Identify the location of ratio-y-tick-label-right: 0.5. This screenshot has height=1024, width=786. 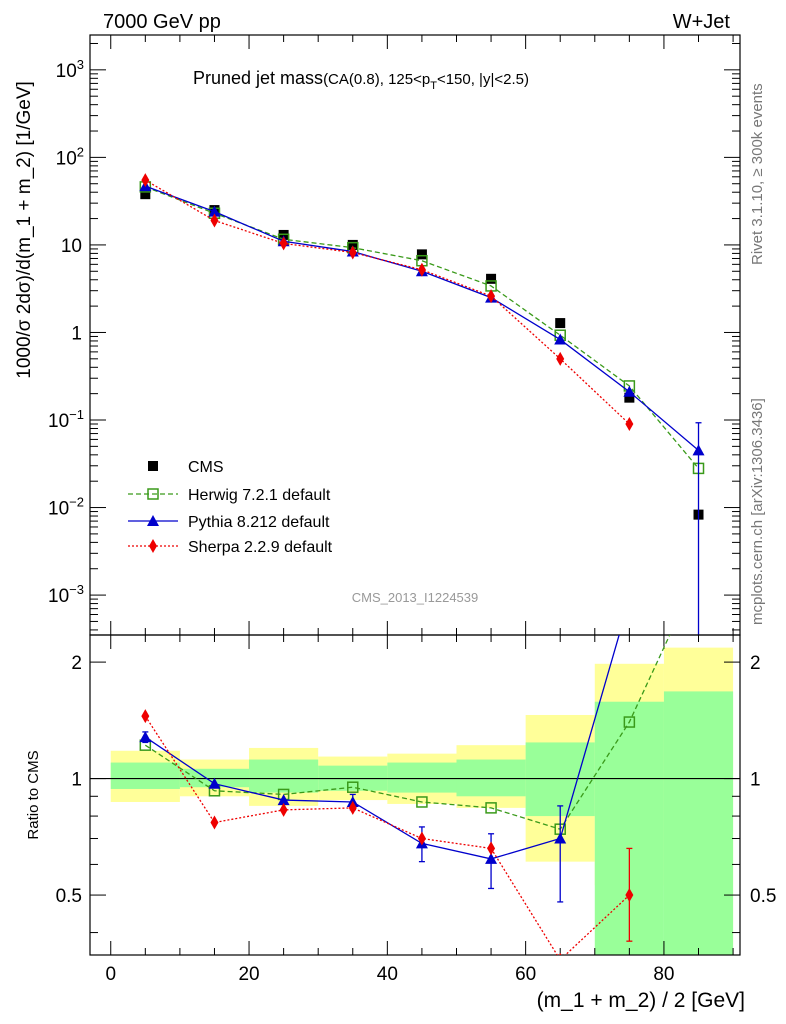
(763, 896).